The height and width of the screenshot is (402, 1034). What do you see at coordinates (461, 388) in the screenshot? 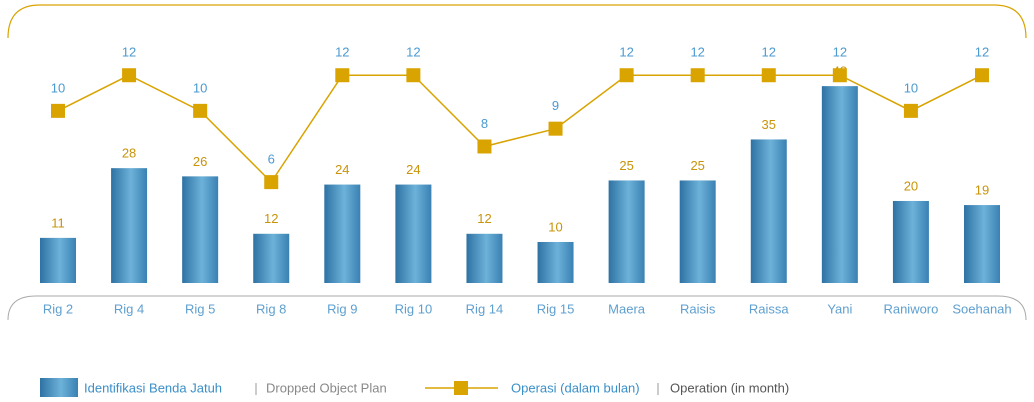
I see `legend-marker-swatch` at bounding box center [461, 388].